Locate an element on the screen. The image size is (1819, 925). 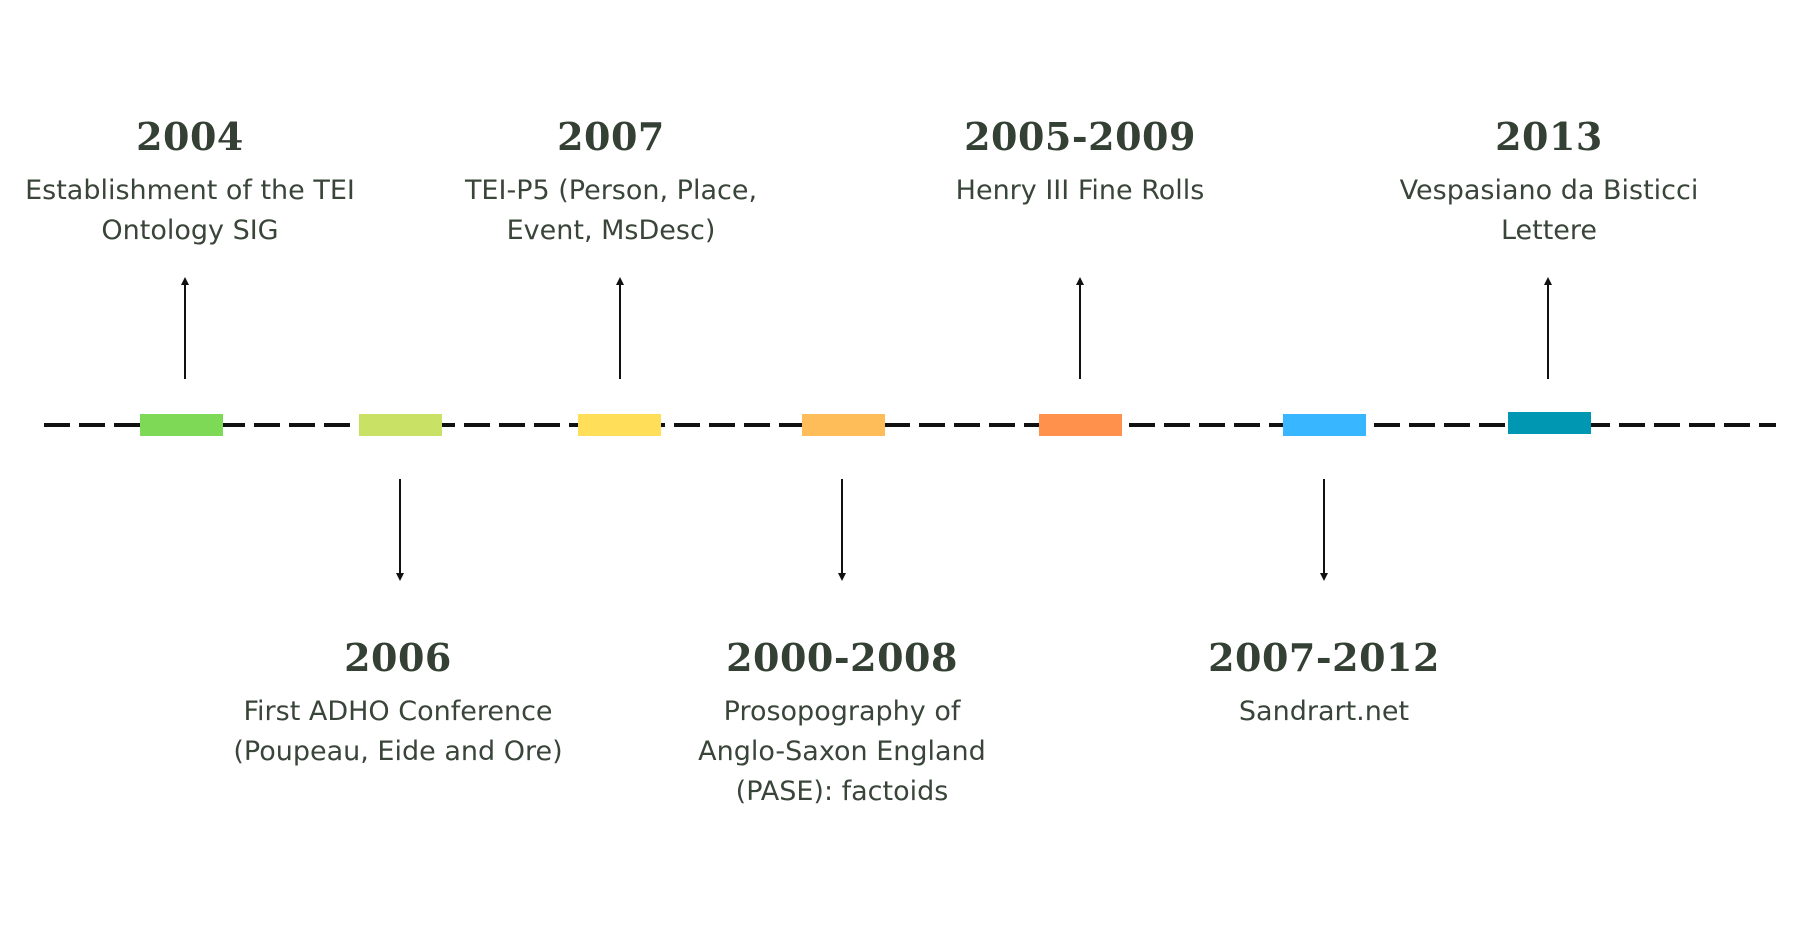
event-description: TEI-P5 (Person, Place, Event, MsDesc) is located at coordinates (611, 210).